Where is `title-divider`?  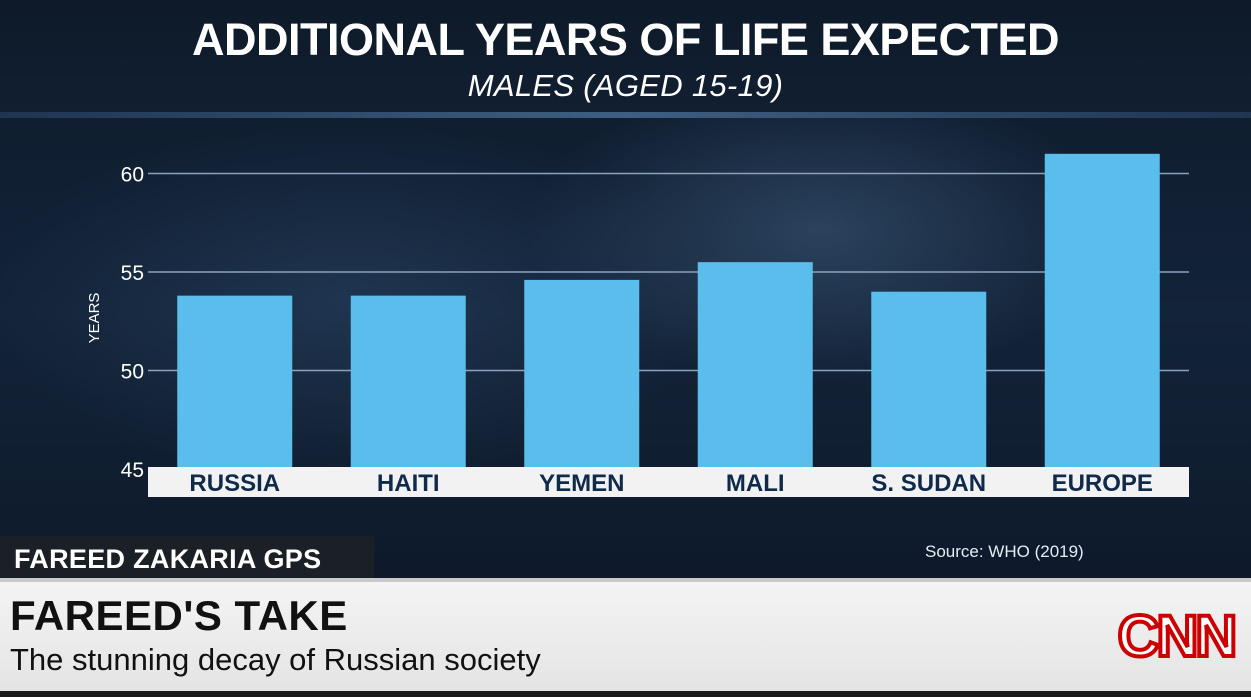 title-divider is located at coordinates (625, 115).